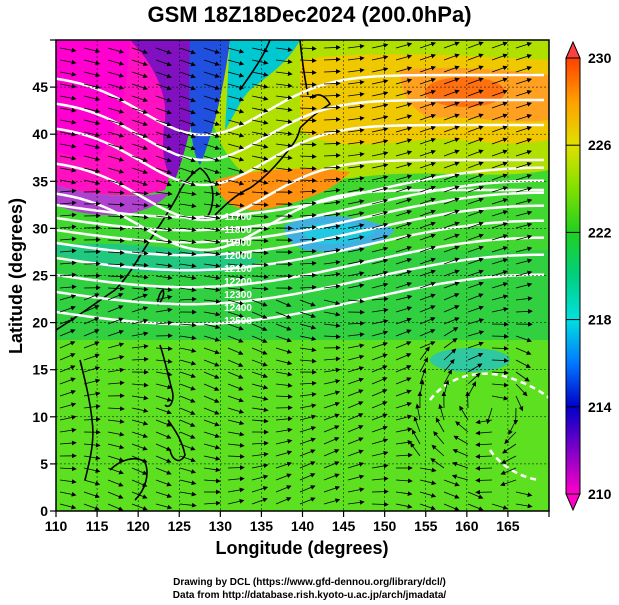  What do you see at coordinates (514, 465) in the screenshot?
I see `contour-line-dashed` at bounding box center [514, 465].